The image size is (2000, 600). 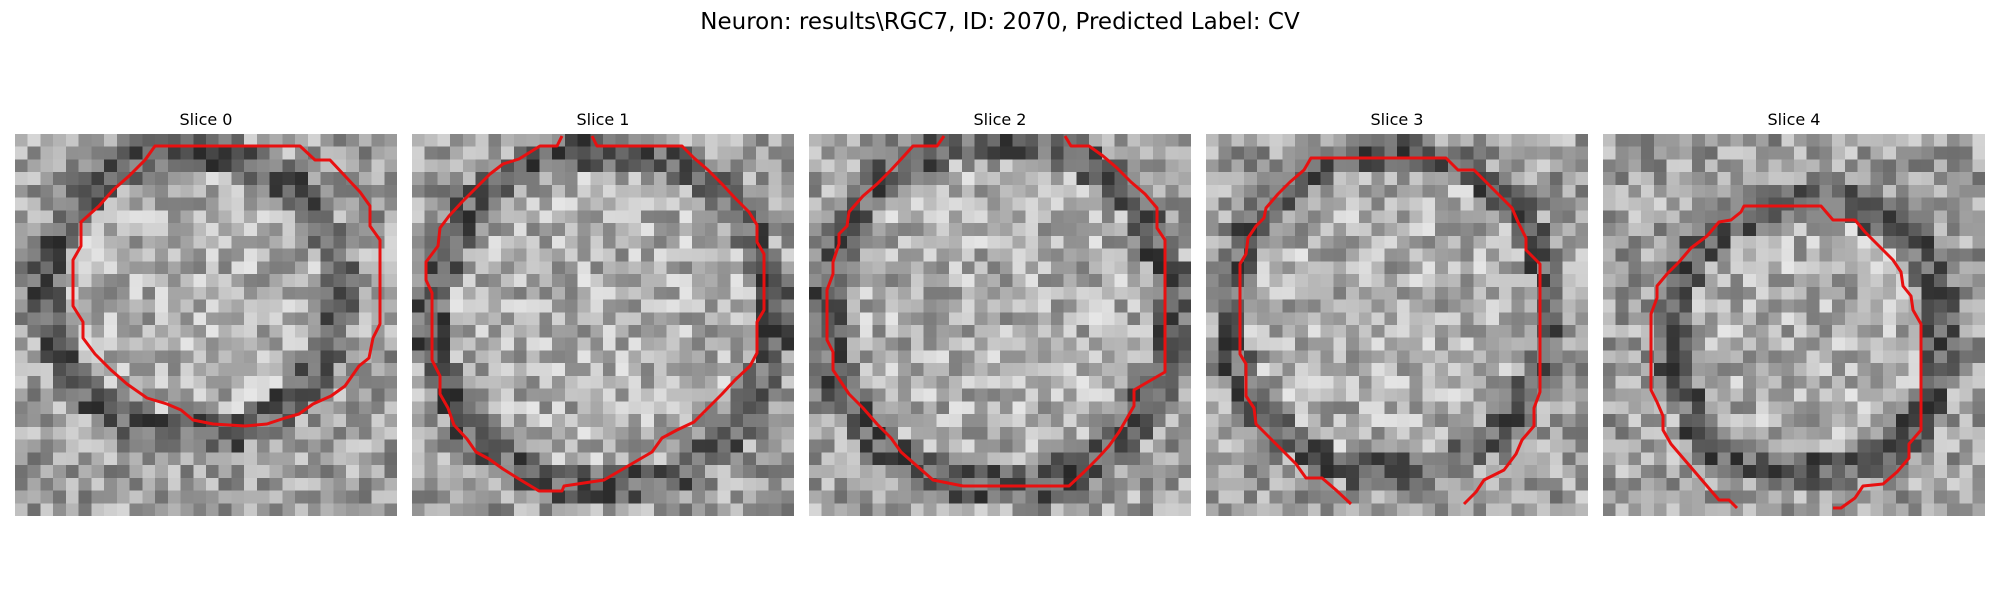 What do you see at coordinates (1000, 119) in the screenshot?
I see `slice-title-2: Slice 2` at bounding box center [1000, 119].